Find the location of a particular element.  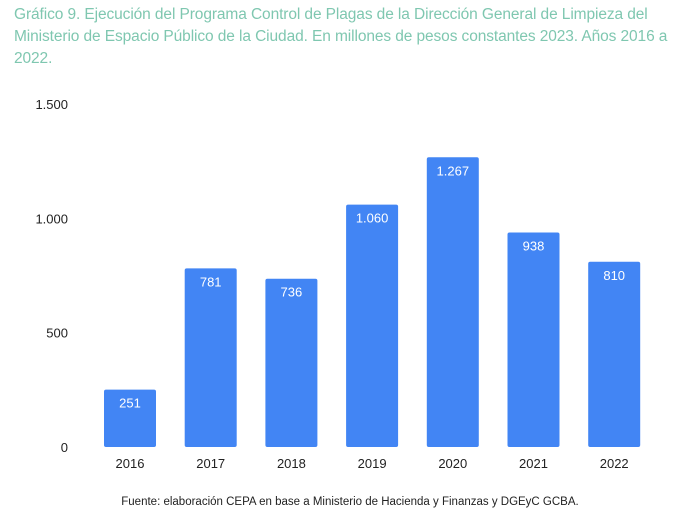

data-label: 251 is located at coordinates (130, 403).